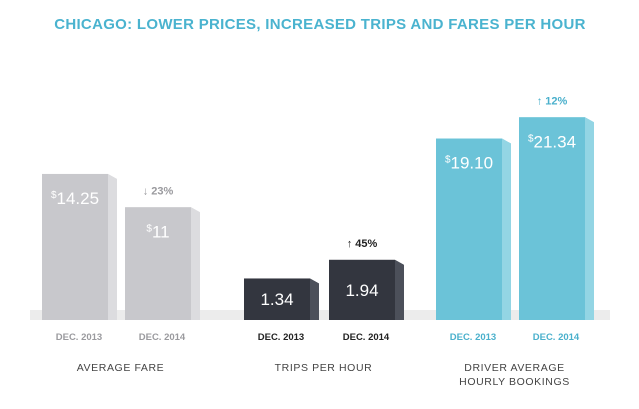 The image size is (639, 409). I want to click on change-annotation: ↑ 45%, so click(362, 244).